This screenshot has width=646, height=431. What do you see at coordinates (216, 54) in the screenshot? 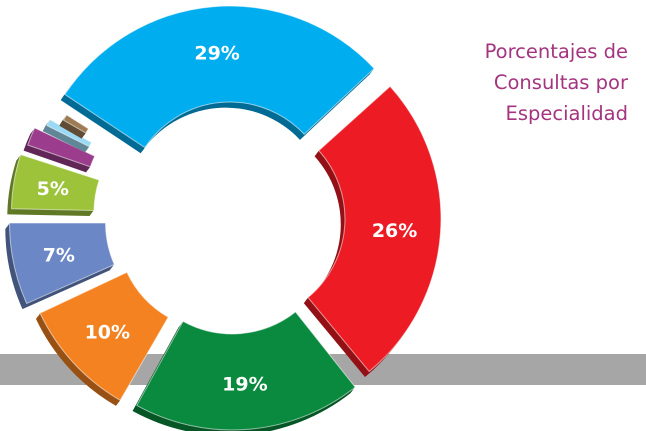
I see `slice-1-label: 29%` at bounding box center [216, 54].